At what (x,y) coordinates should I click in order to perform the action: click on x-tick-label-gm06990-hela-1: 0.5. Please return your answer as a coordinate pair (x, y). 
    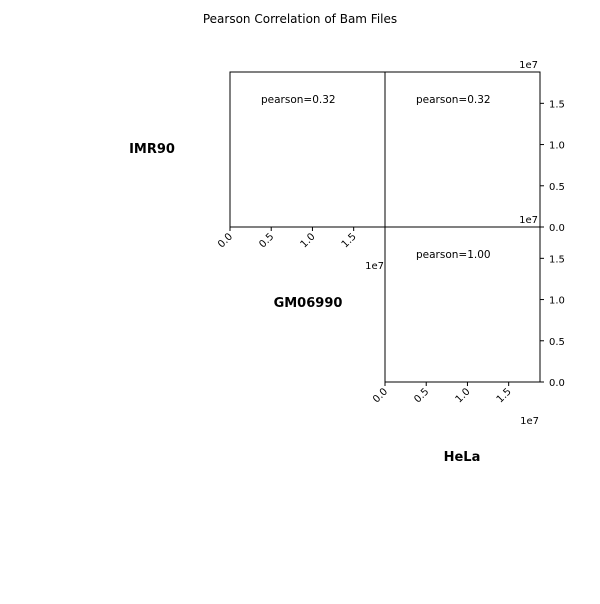
    Looking at the image, I should click on (421, 395).